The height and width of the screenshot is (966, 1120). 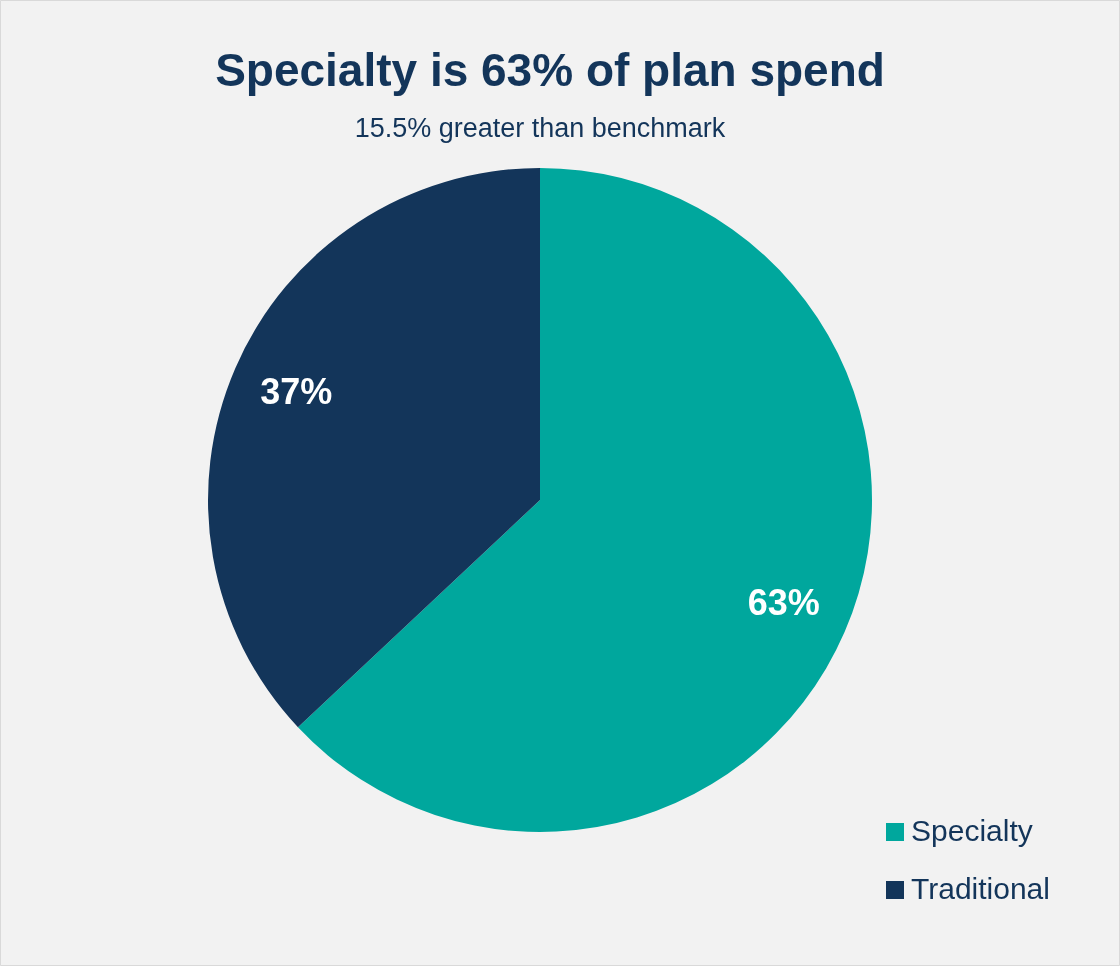 What do you see at coordinates (296, 392) in the screenshot?
I see `data-label: 37%` at bounding box center [296, 392].